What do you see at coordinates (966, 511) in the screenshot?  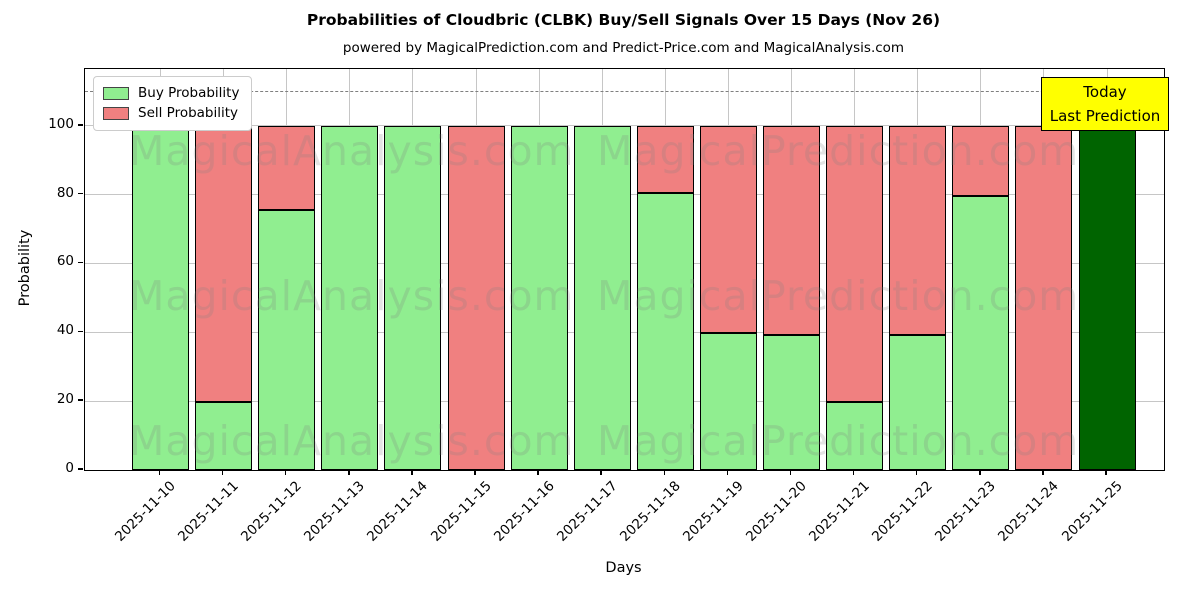 I see `x-tick-label: 2025-11-23` at bounding box center [966, 511].